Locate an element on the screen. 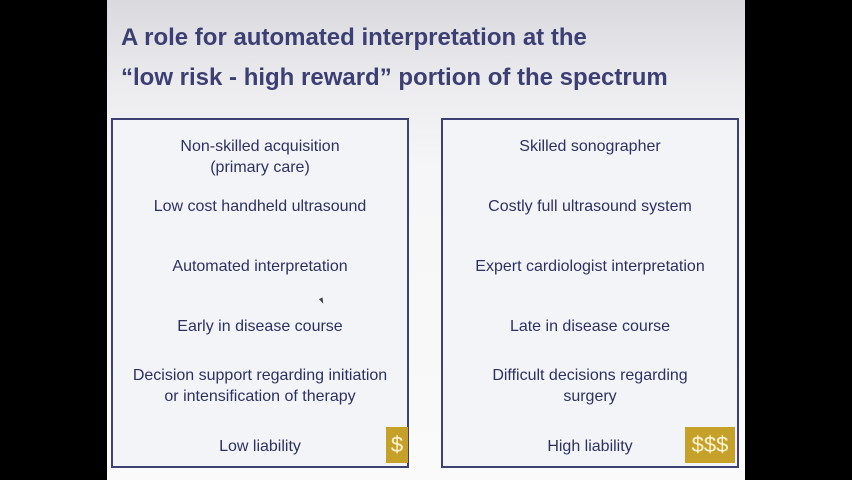  left-item-decision-line2: or intensification of therapy is located at coordinates (260, 396).